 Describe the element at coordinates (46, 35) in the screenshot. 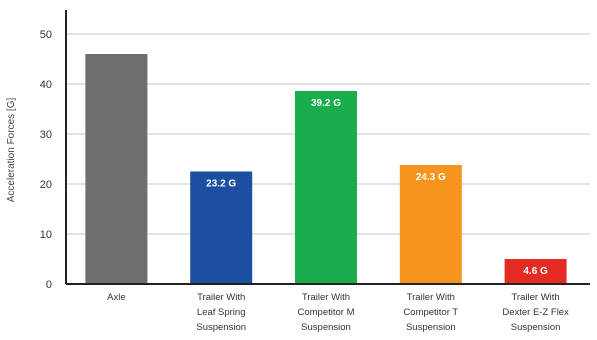

I see `y-tick-label: 50` at that location.